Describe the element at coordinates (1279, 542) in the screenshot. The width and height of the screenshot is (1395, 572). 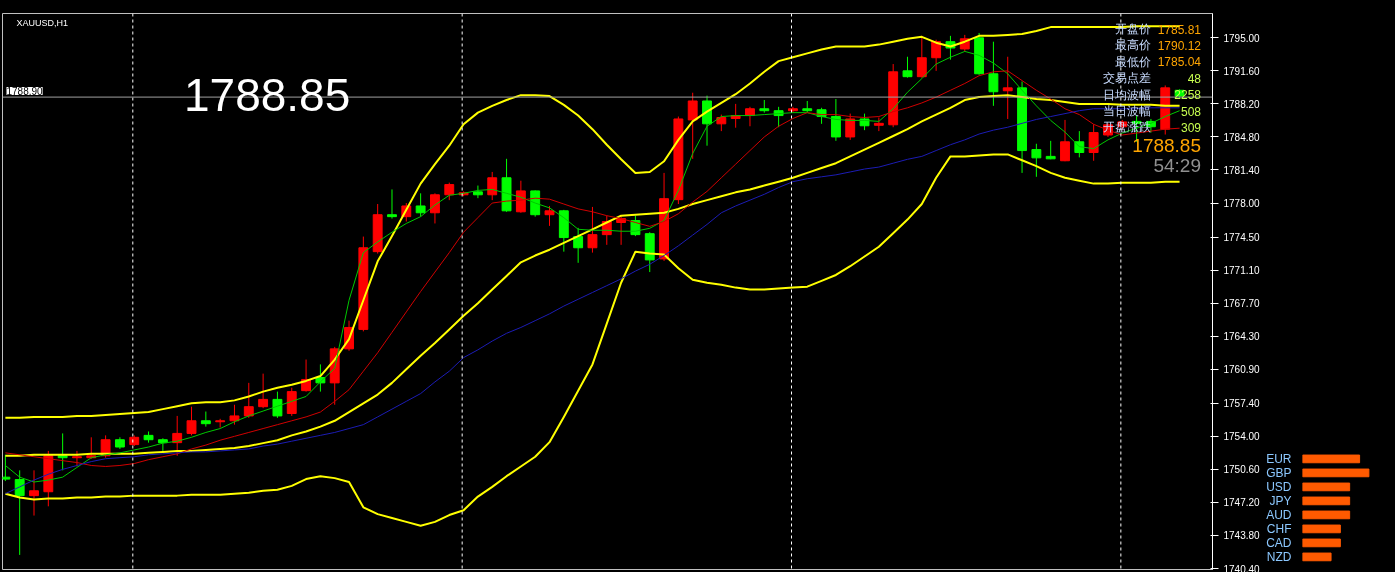
I see `y-tick-label: CAD` at that location.